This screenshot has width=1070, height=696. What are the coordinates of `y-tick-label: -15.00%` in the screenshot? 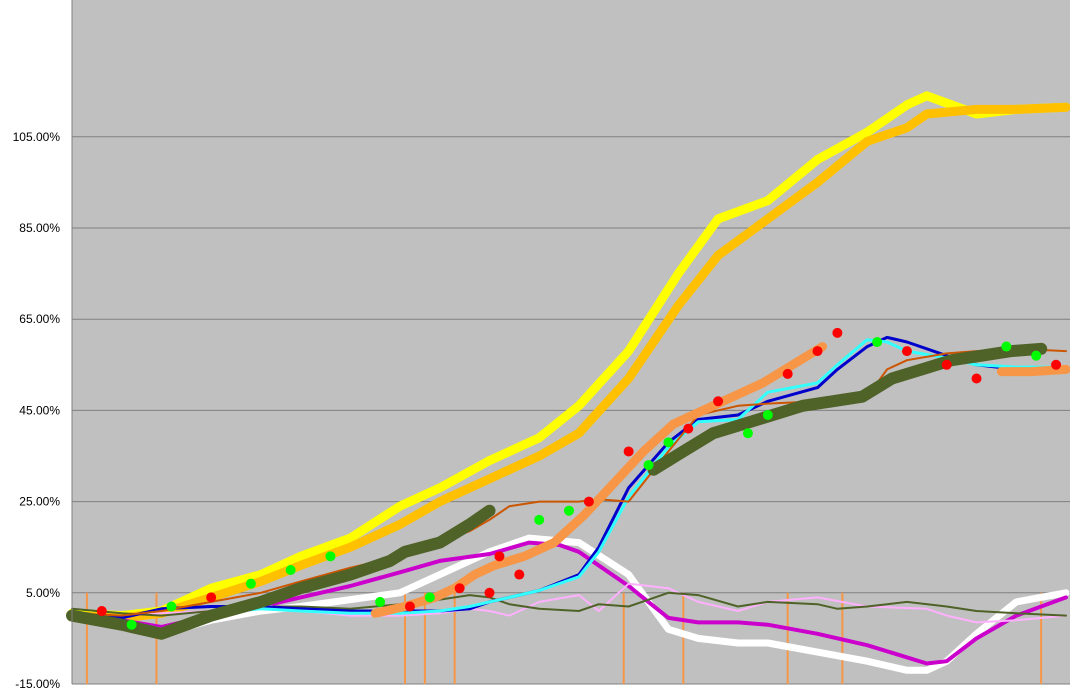 It's located at (37, 684).